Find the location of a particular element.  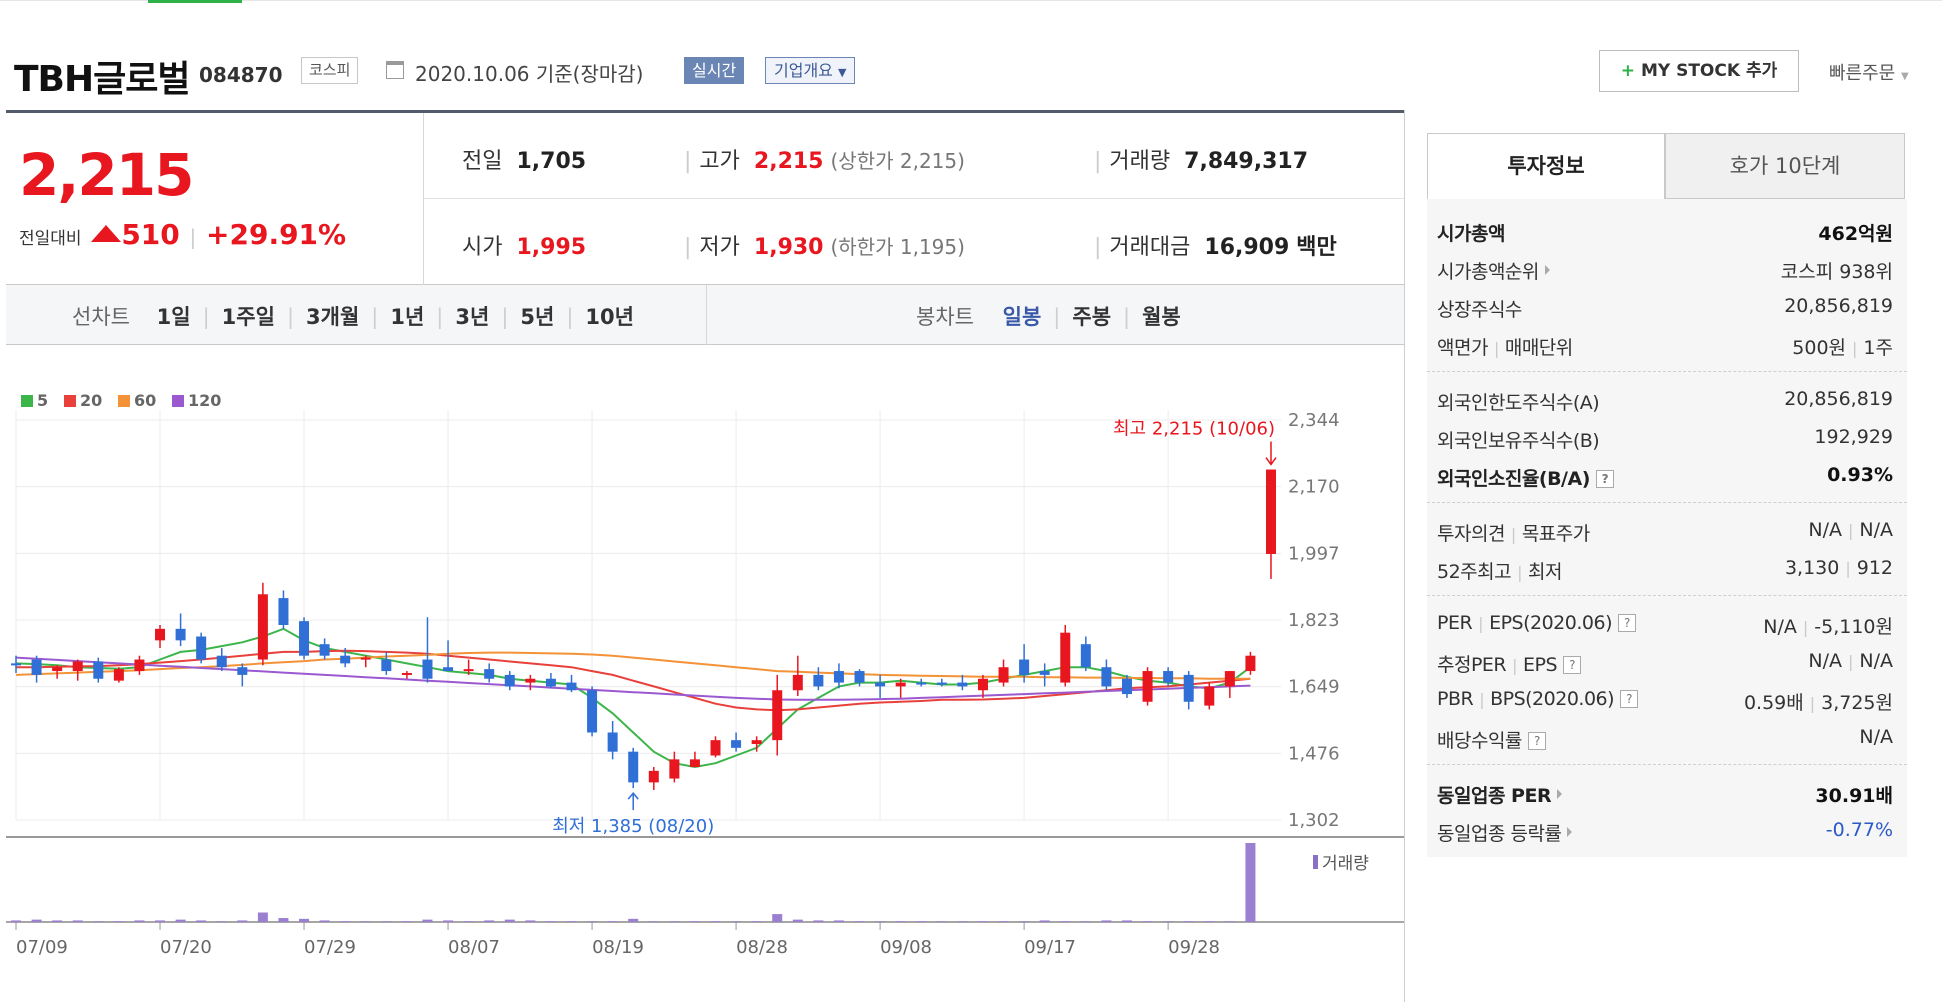

period-1w: 1주일 is located at coordinates (248, 317).